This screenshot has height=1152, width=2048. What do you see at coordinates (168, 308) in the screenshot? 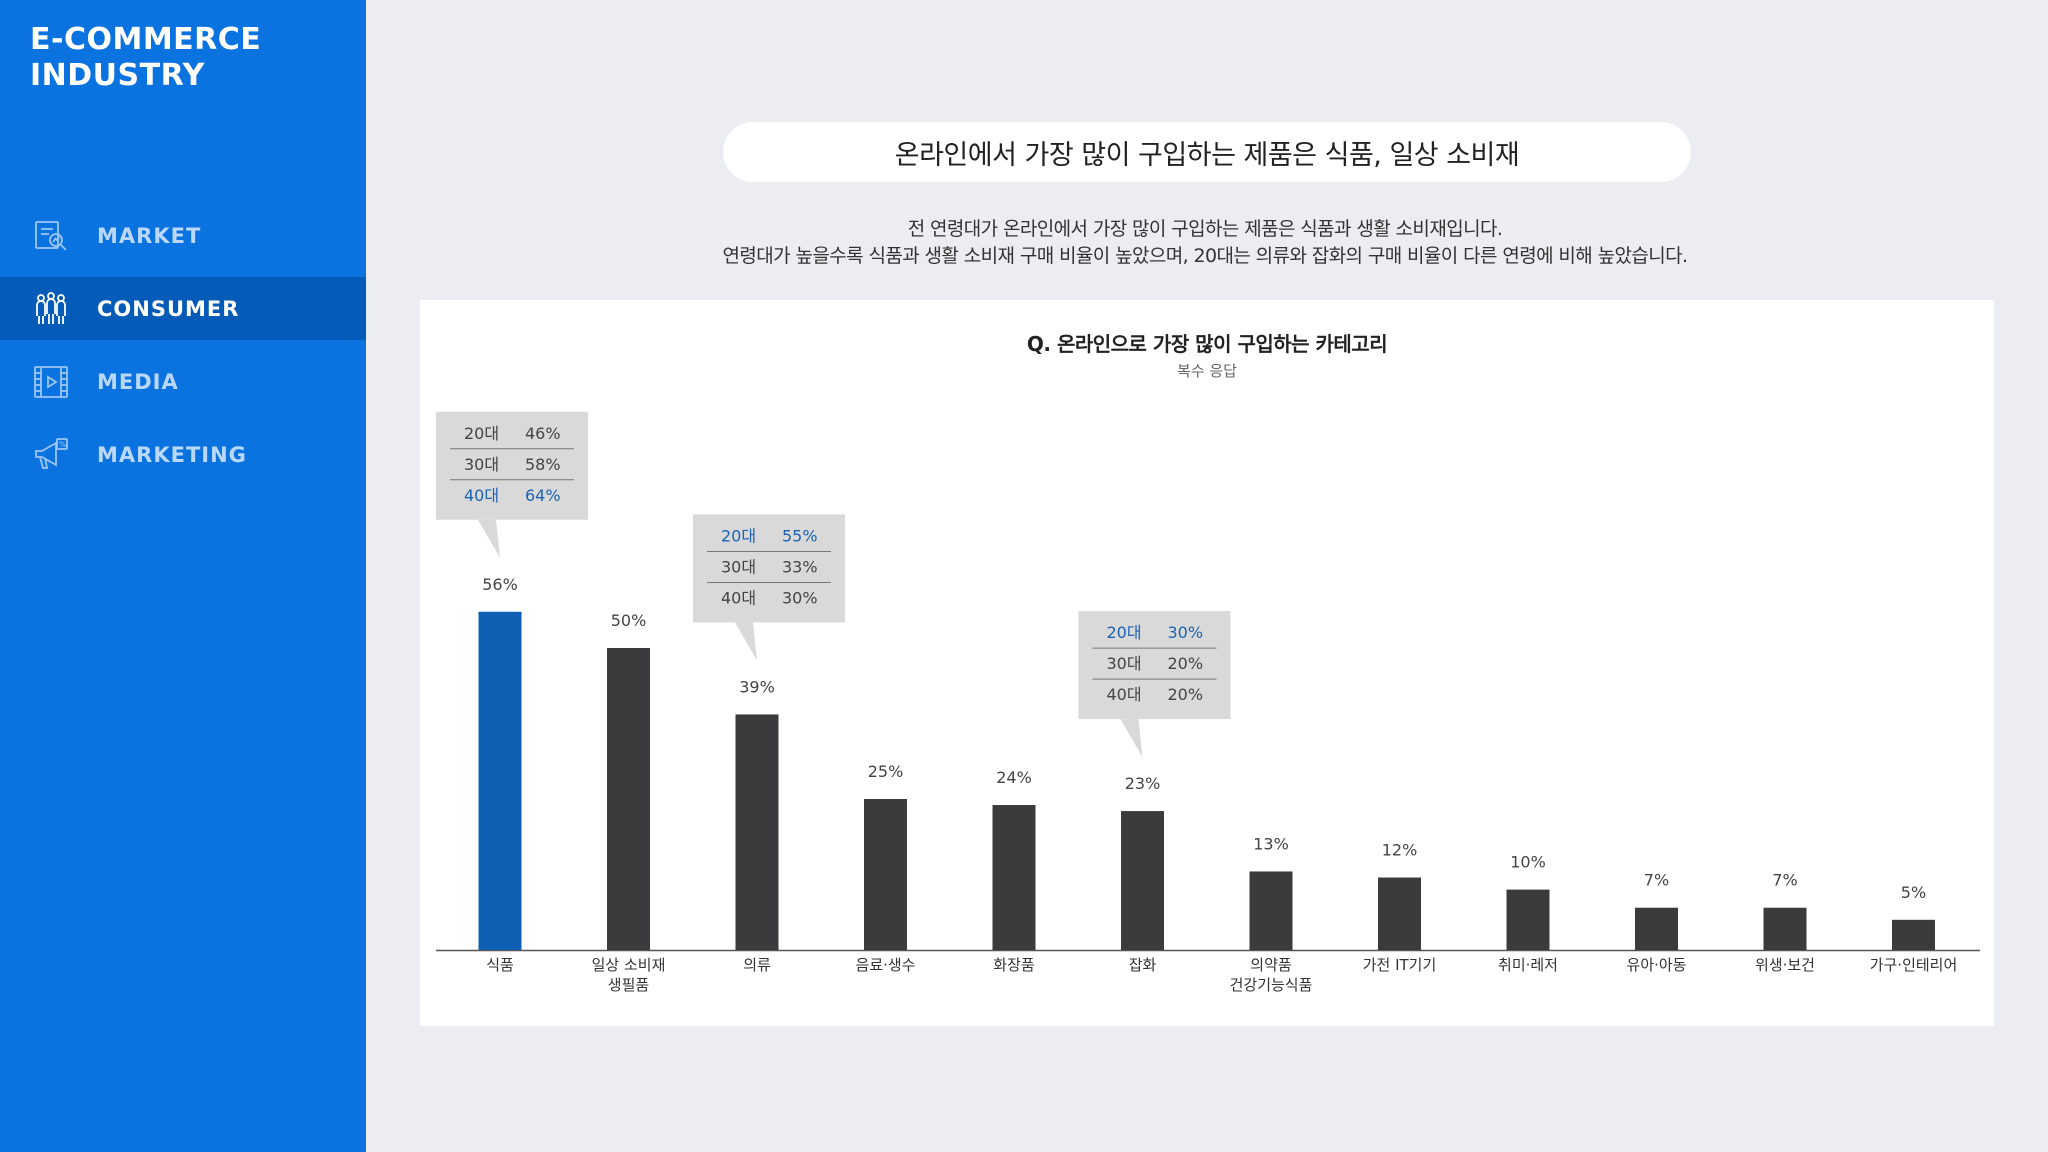
I see `sidebar-item-label: CONSUMER` at bounding box center [168, 308].